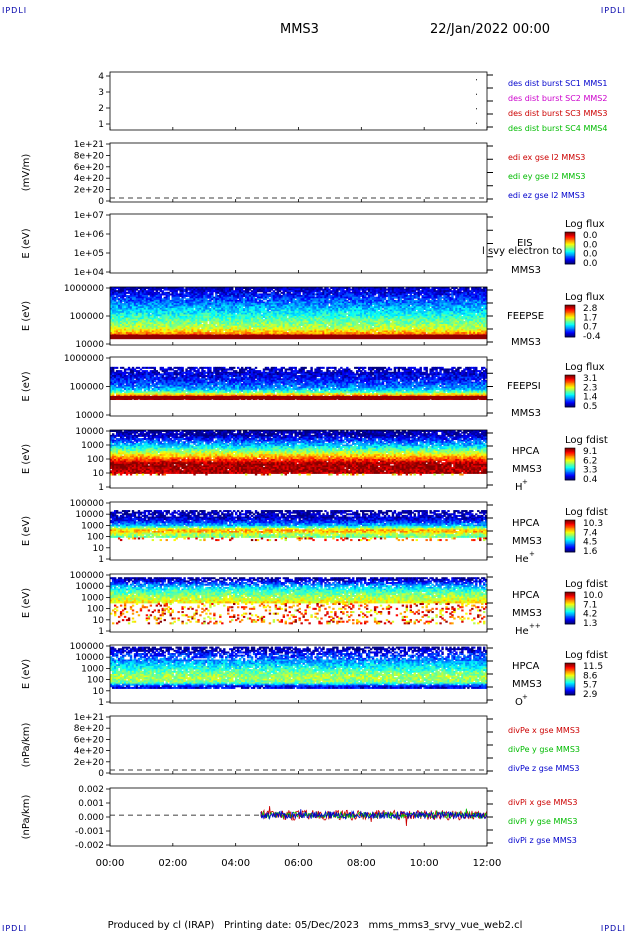 This screenshot has height=934, width=630. I want to click on y-tick-label: 1e+05, so click(89, 254).